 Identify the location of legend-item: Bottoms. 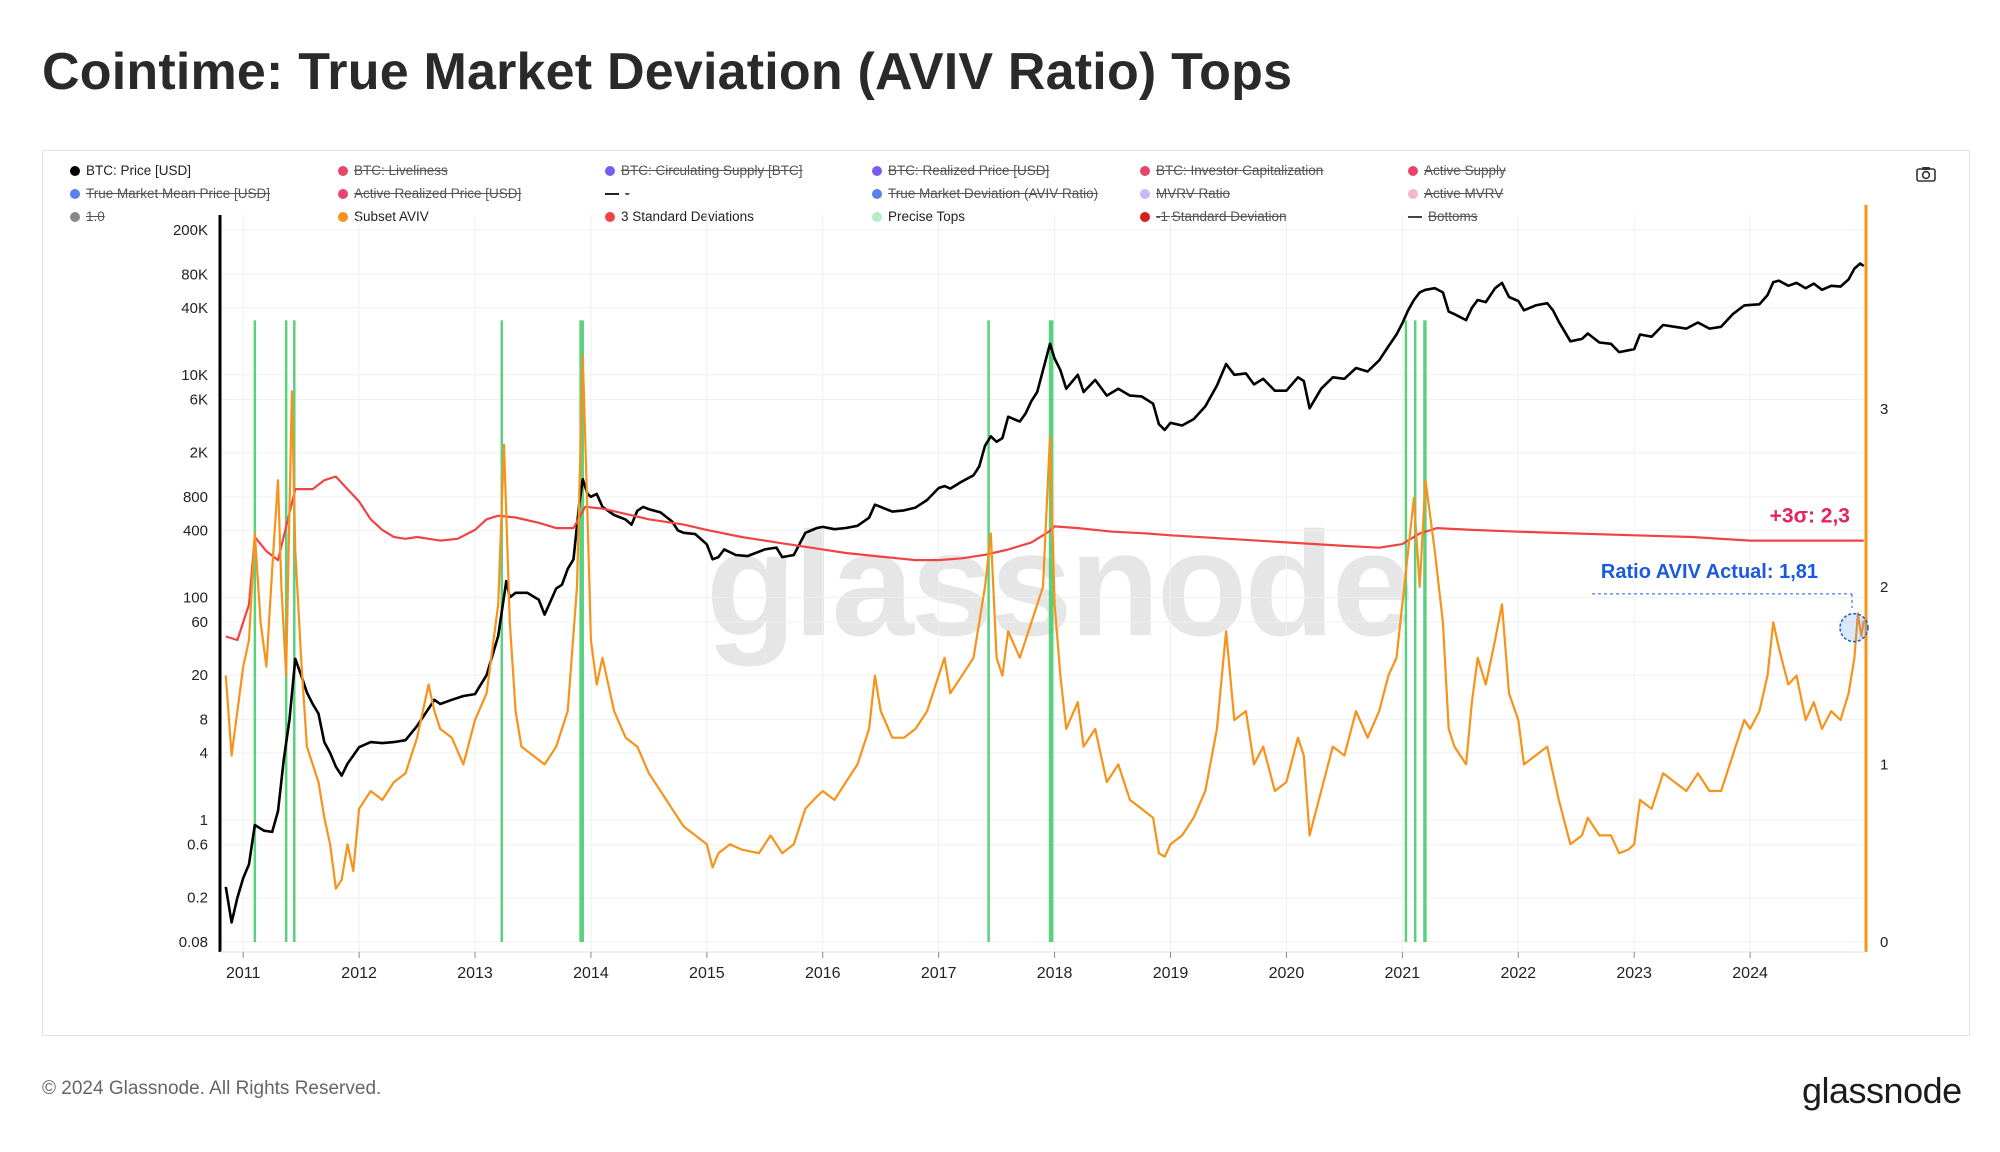
(1443, 216).